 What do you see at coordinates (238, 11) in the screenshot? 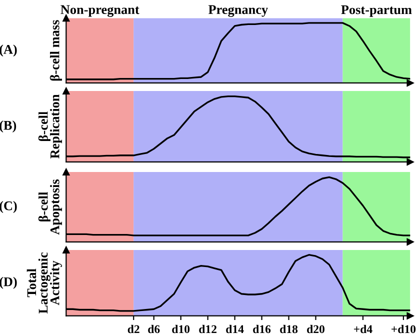
I see `text: Pregnancy` at bounding box center [238, 11].